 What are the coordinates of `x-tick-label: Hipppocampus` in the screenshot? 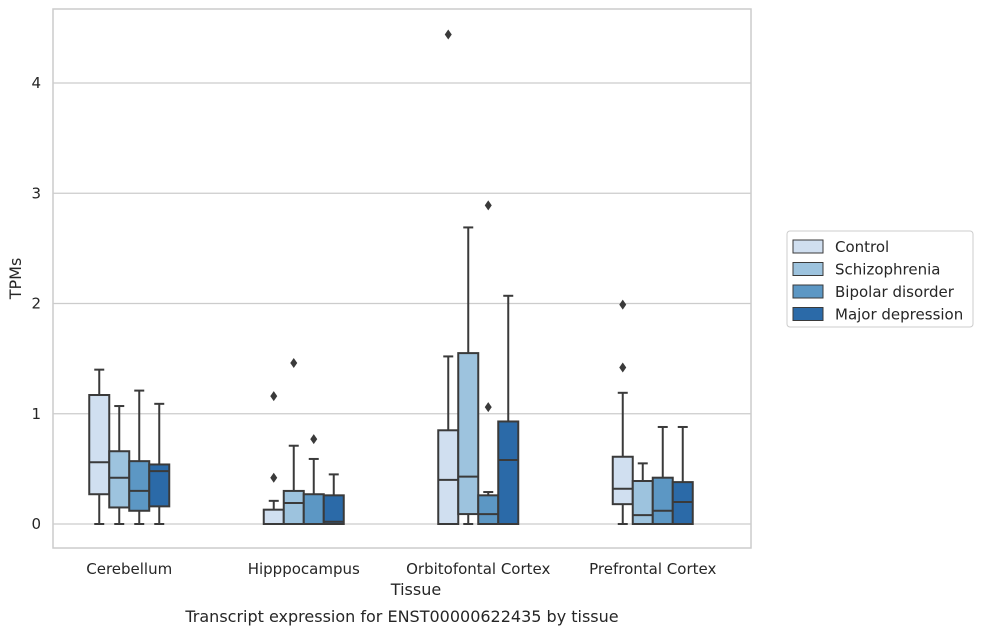 It's located at (304, 569).